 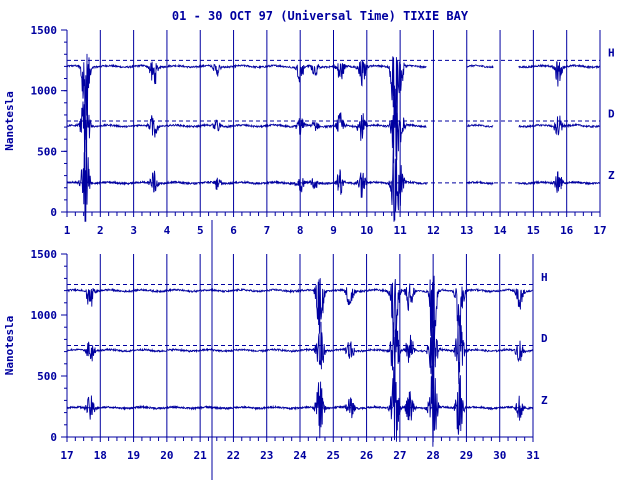 What do you see at coordinates (333, 455) in the screenshot?
I see `x-tick-label: 25` at bounding box center [333, 455].